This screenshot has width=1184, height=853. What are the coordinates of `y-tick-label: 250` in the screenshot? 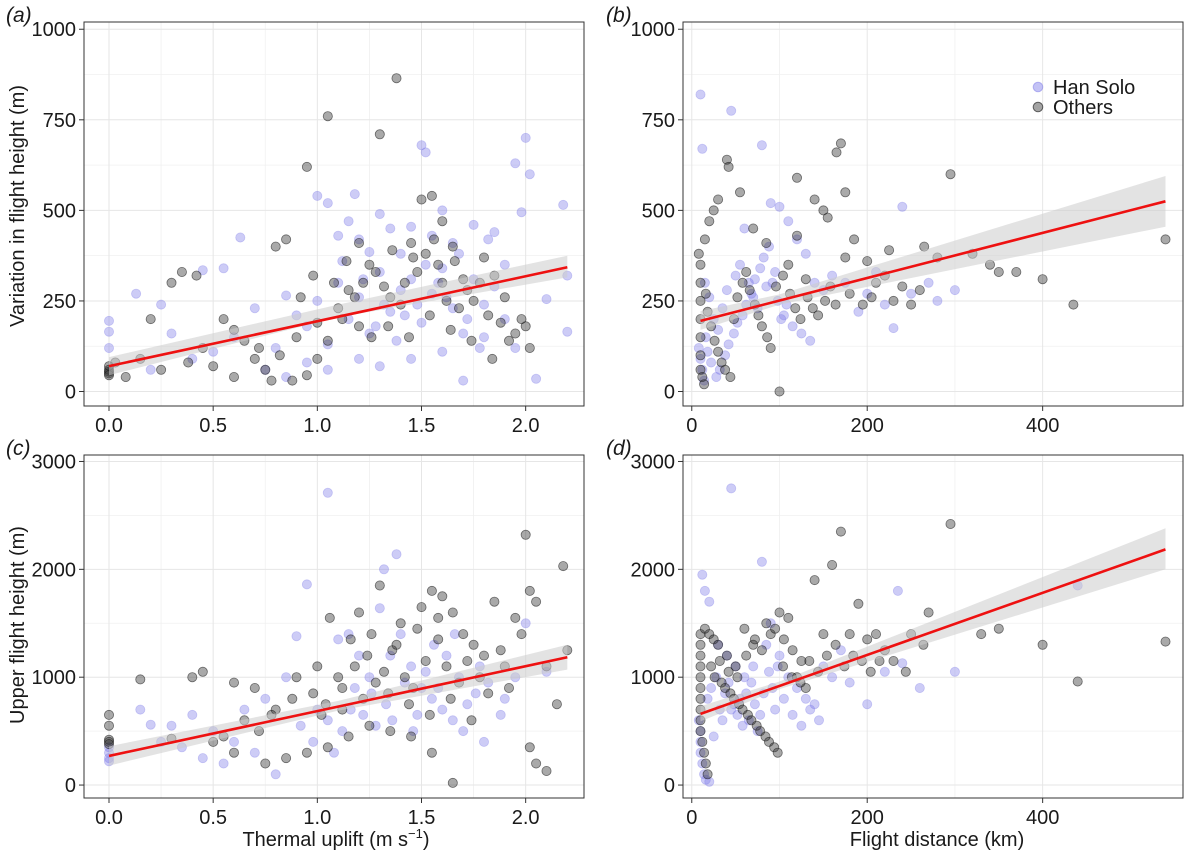 It's located at (59, 302).